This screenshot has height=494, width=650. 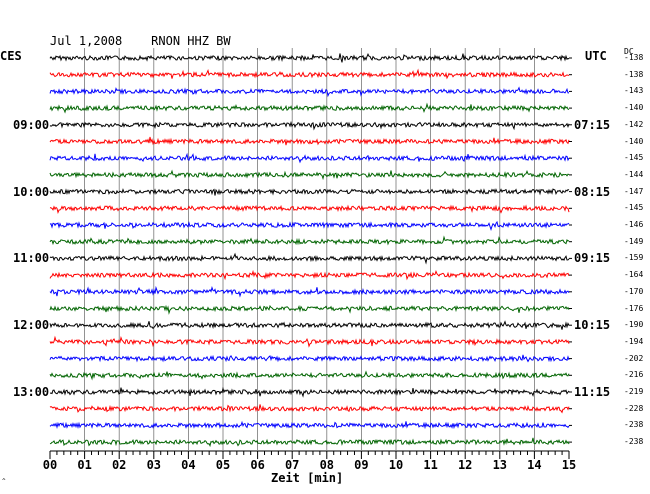 I want to click on dc-offset-value: -147, so click(x=634, y=191).